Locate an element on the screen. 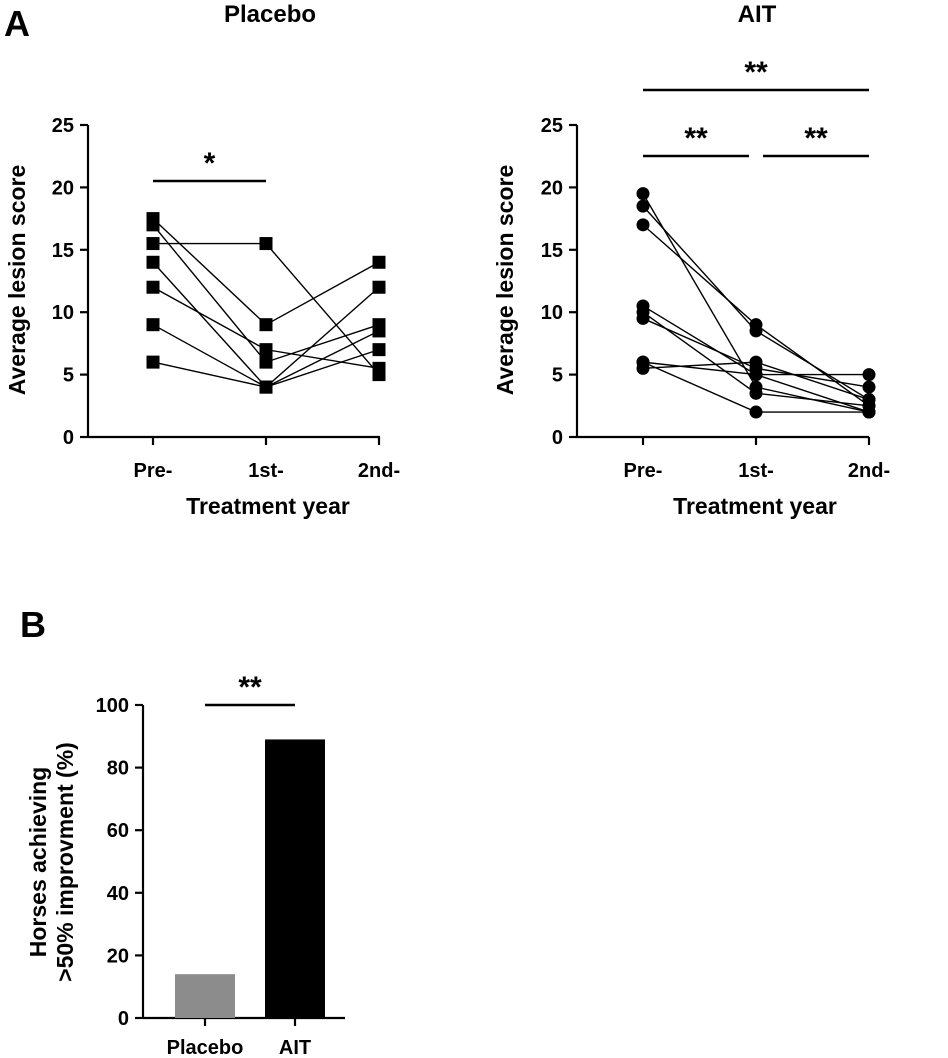  ait-x-tick-label: 1st- is located at coordinates (756, 471).